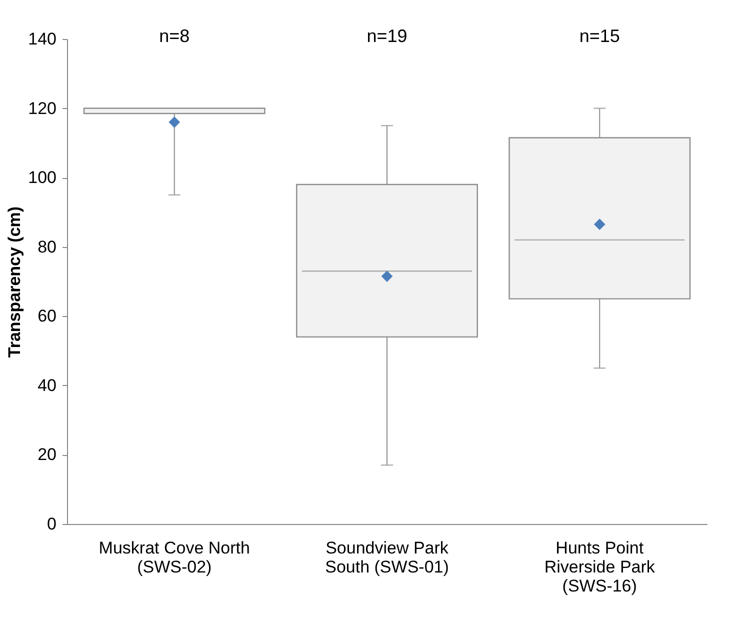 The height and width of the screenshot is (625, 730). I want to click on y-axis-title: Transparency (cm), so click(14, 282).